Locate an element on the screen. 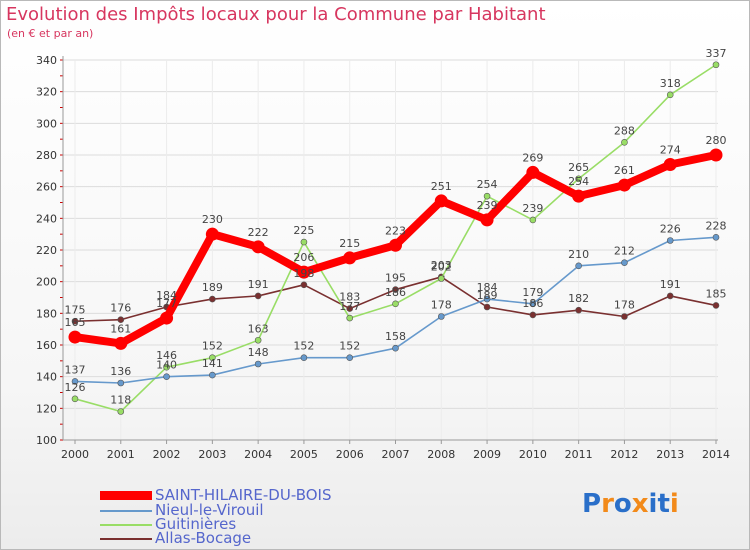 Image resolution: width=750 pixels, height=550 pixels. data-label: 148 is located at coordinates (258, 352).